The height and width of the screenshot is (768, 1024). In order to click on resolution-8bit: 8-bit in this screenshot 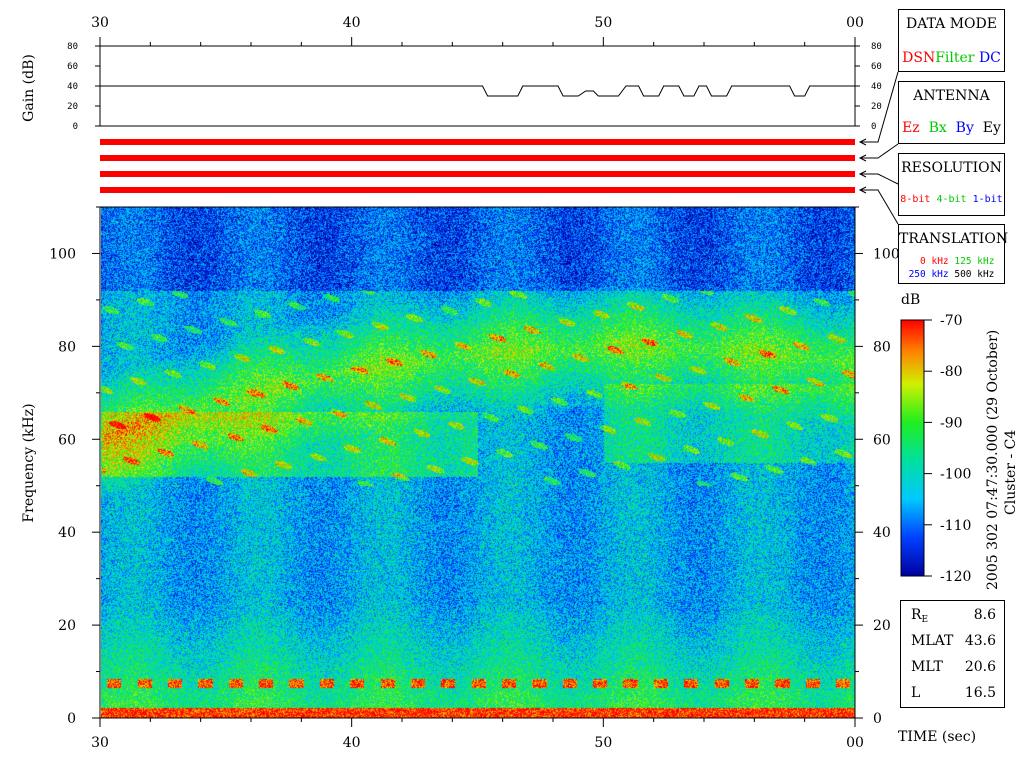, I will do `click(915, 199)`.